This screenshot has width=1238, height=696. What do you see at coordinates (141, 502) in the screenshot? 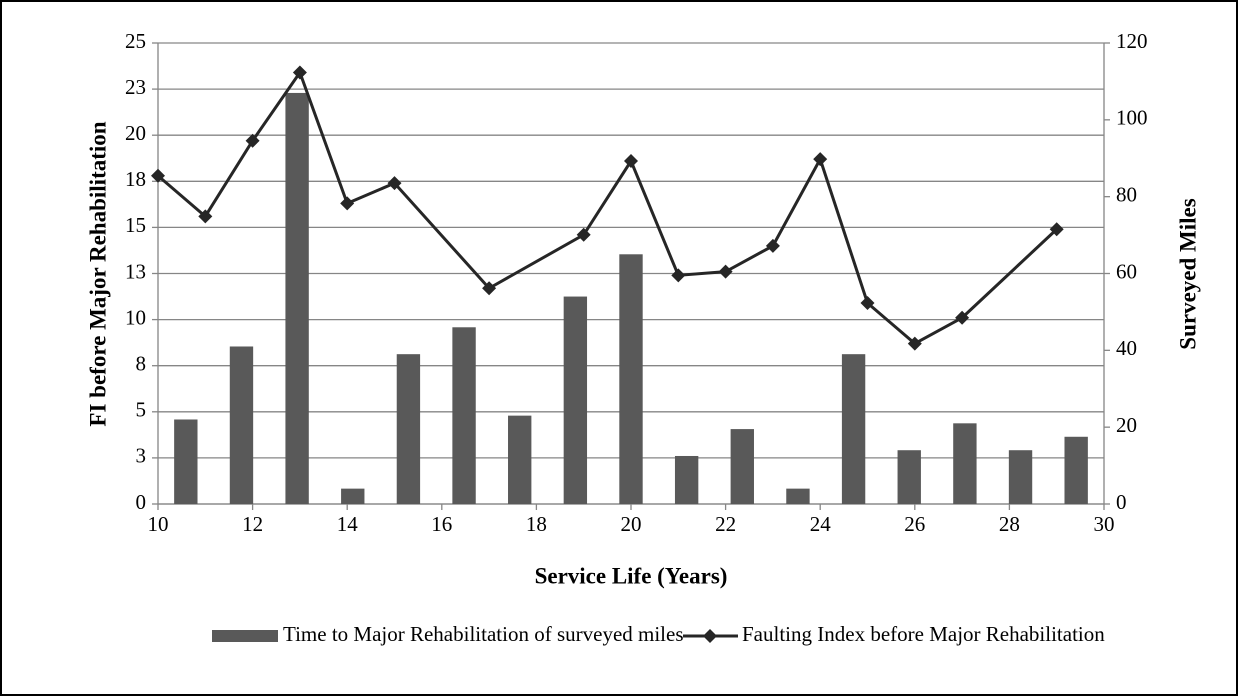
I see `y-tick-label: 0` at bounding box center [141, 502].